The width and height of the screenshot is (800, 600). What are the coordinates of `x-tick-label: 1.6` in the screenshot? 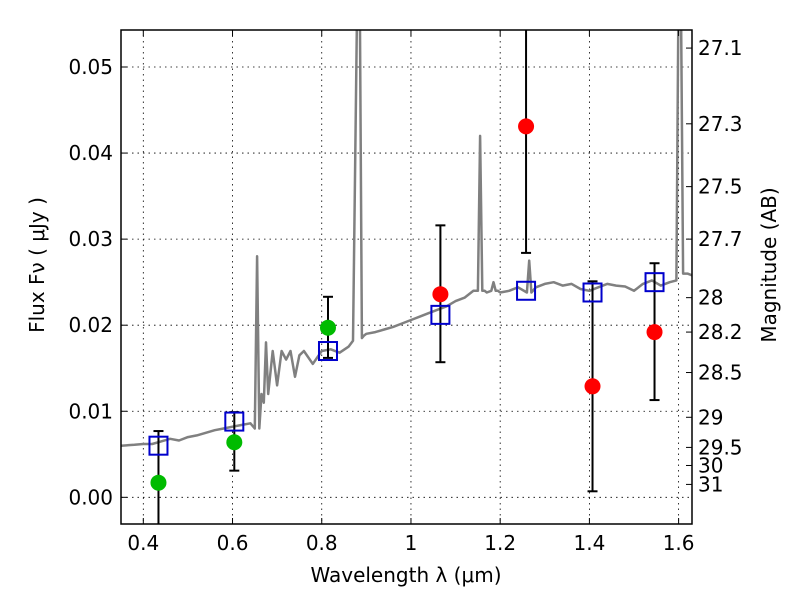 It's located at (679, 543).